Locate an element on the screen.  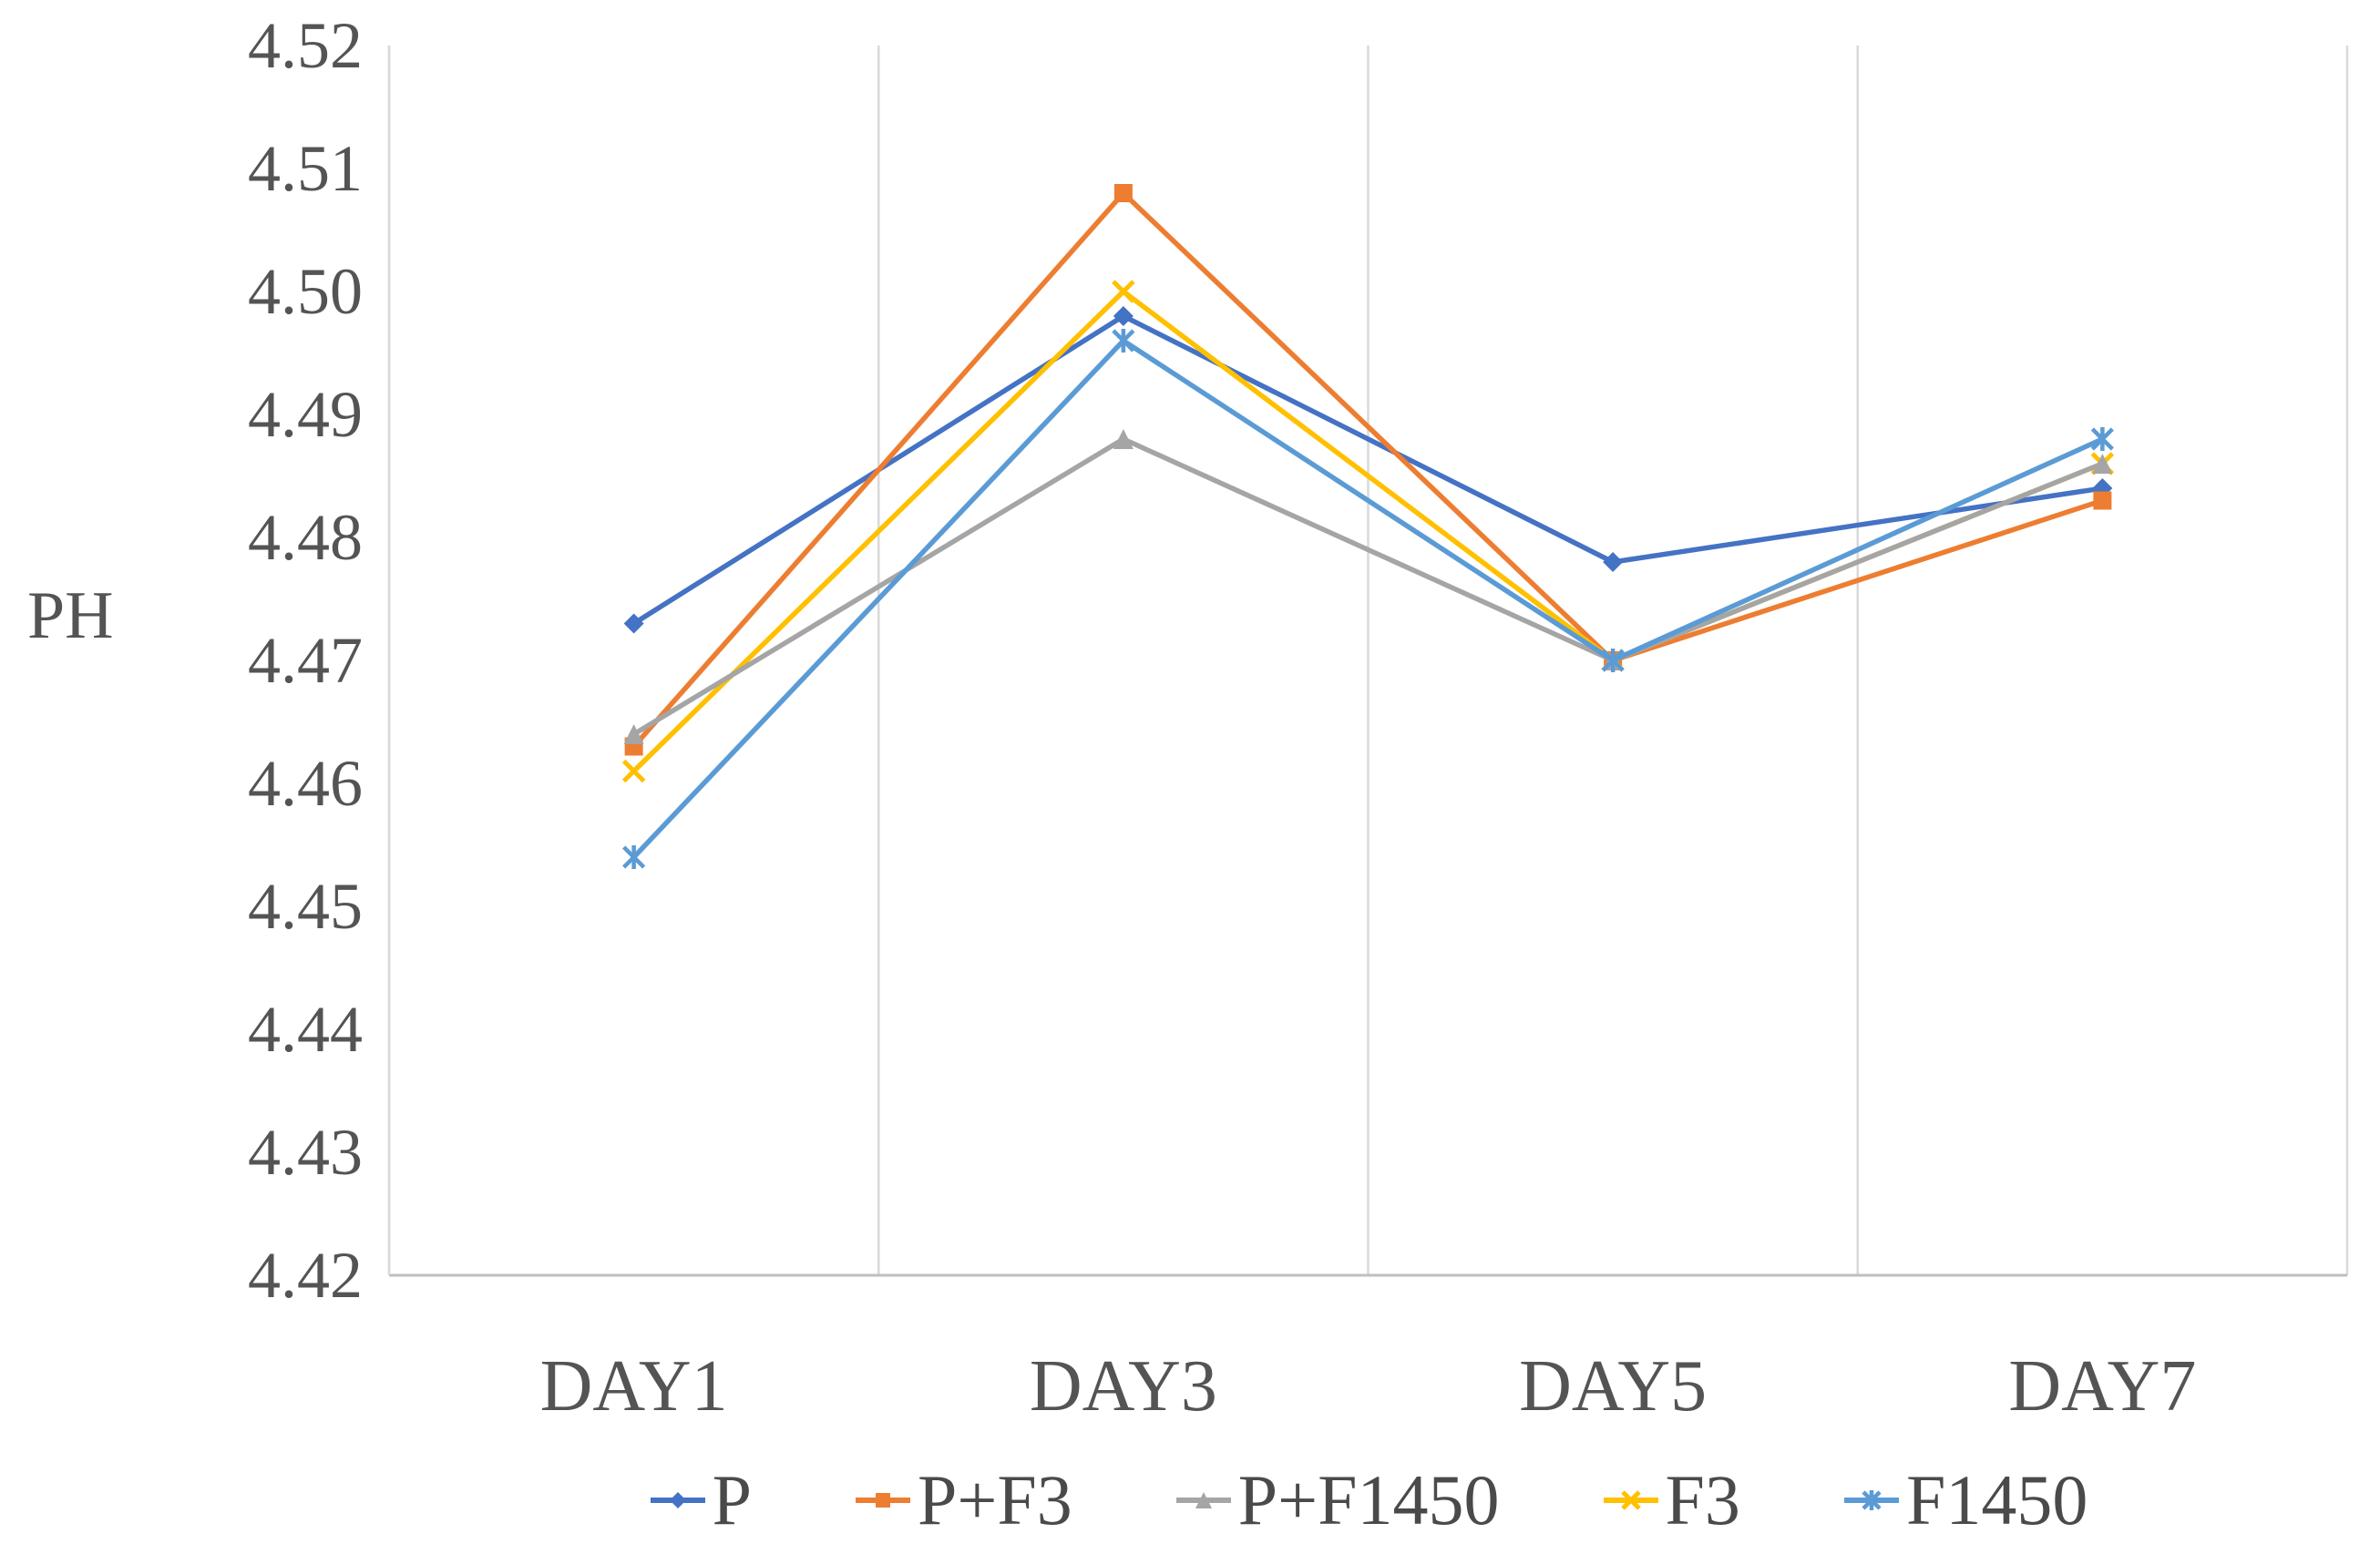
y-tick-label: 4.49 is located at coordinates (306, 414).